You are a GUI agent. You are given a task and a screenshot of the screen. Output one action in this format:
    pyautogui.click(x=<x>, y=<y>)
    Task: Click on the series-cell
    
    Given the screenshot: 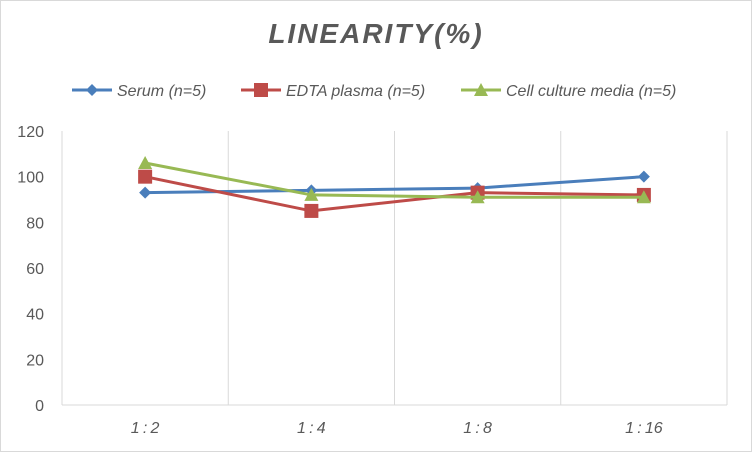 What is the action you would take?
    pyautogui.click(x=394, y=179)
    